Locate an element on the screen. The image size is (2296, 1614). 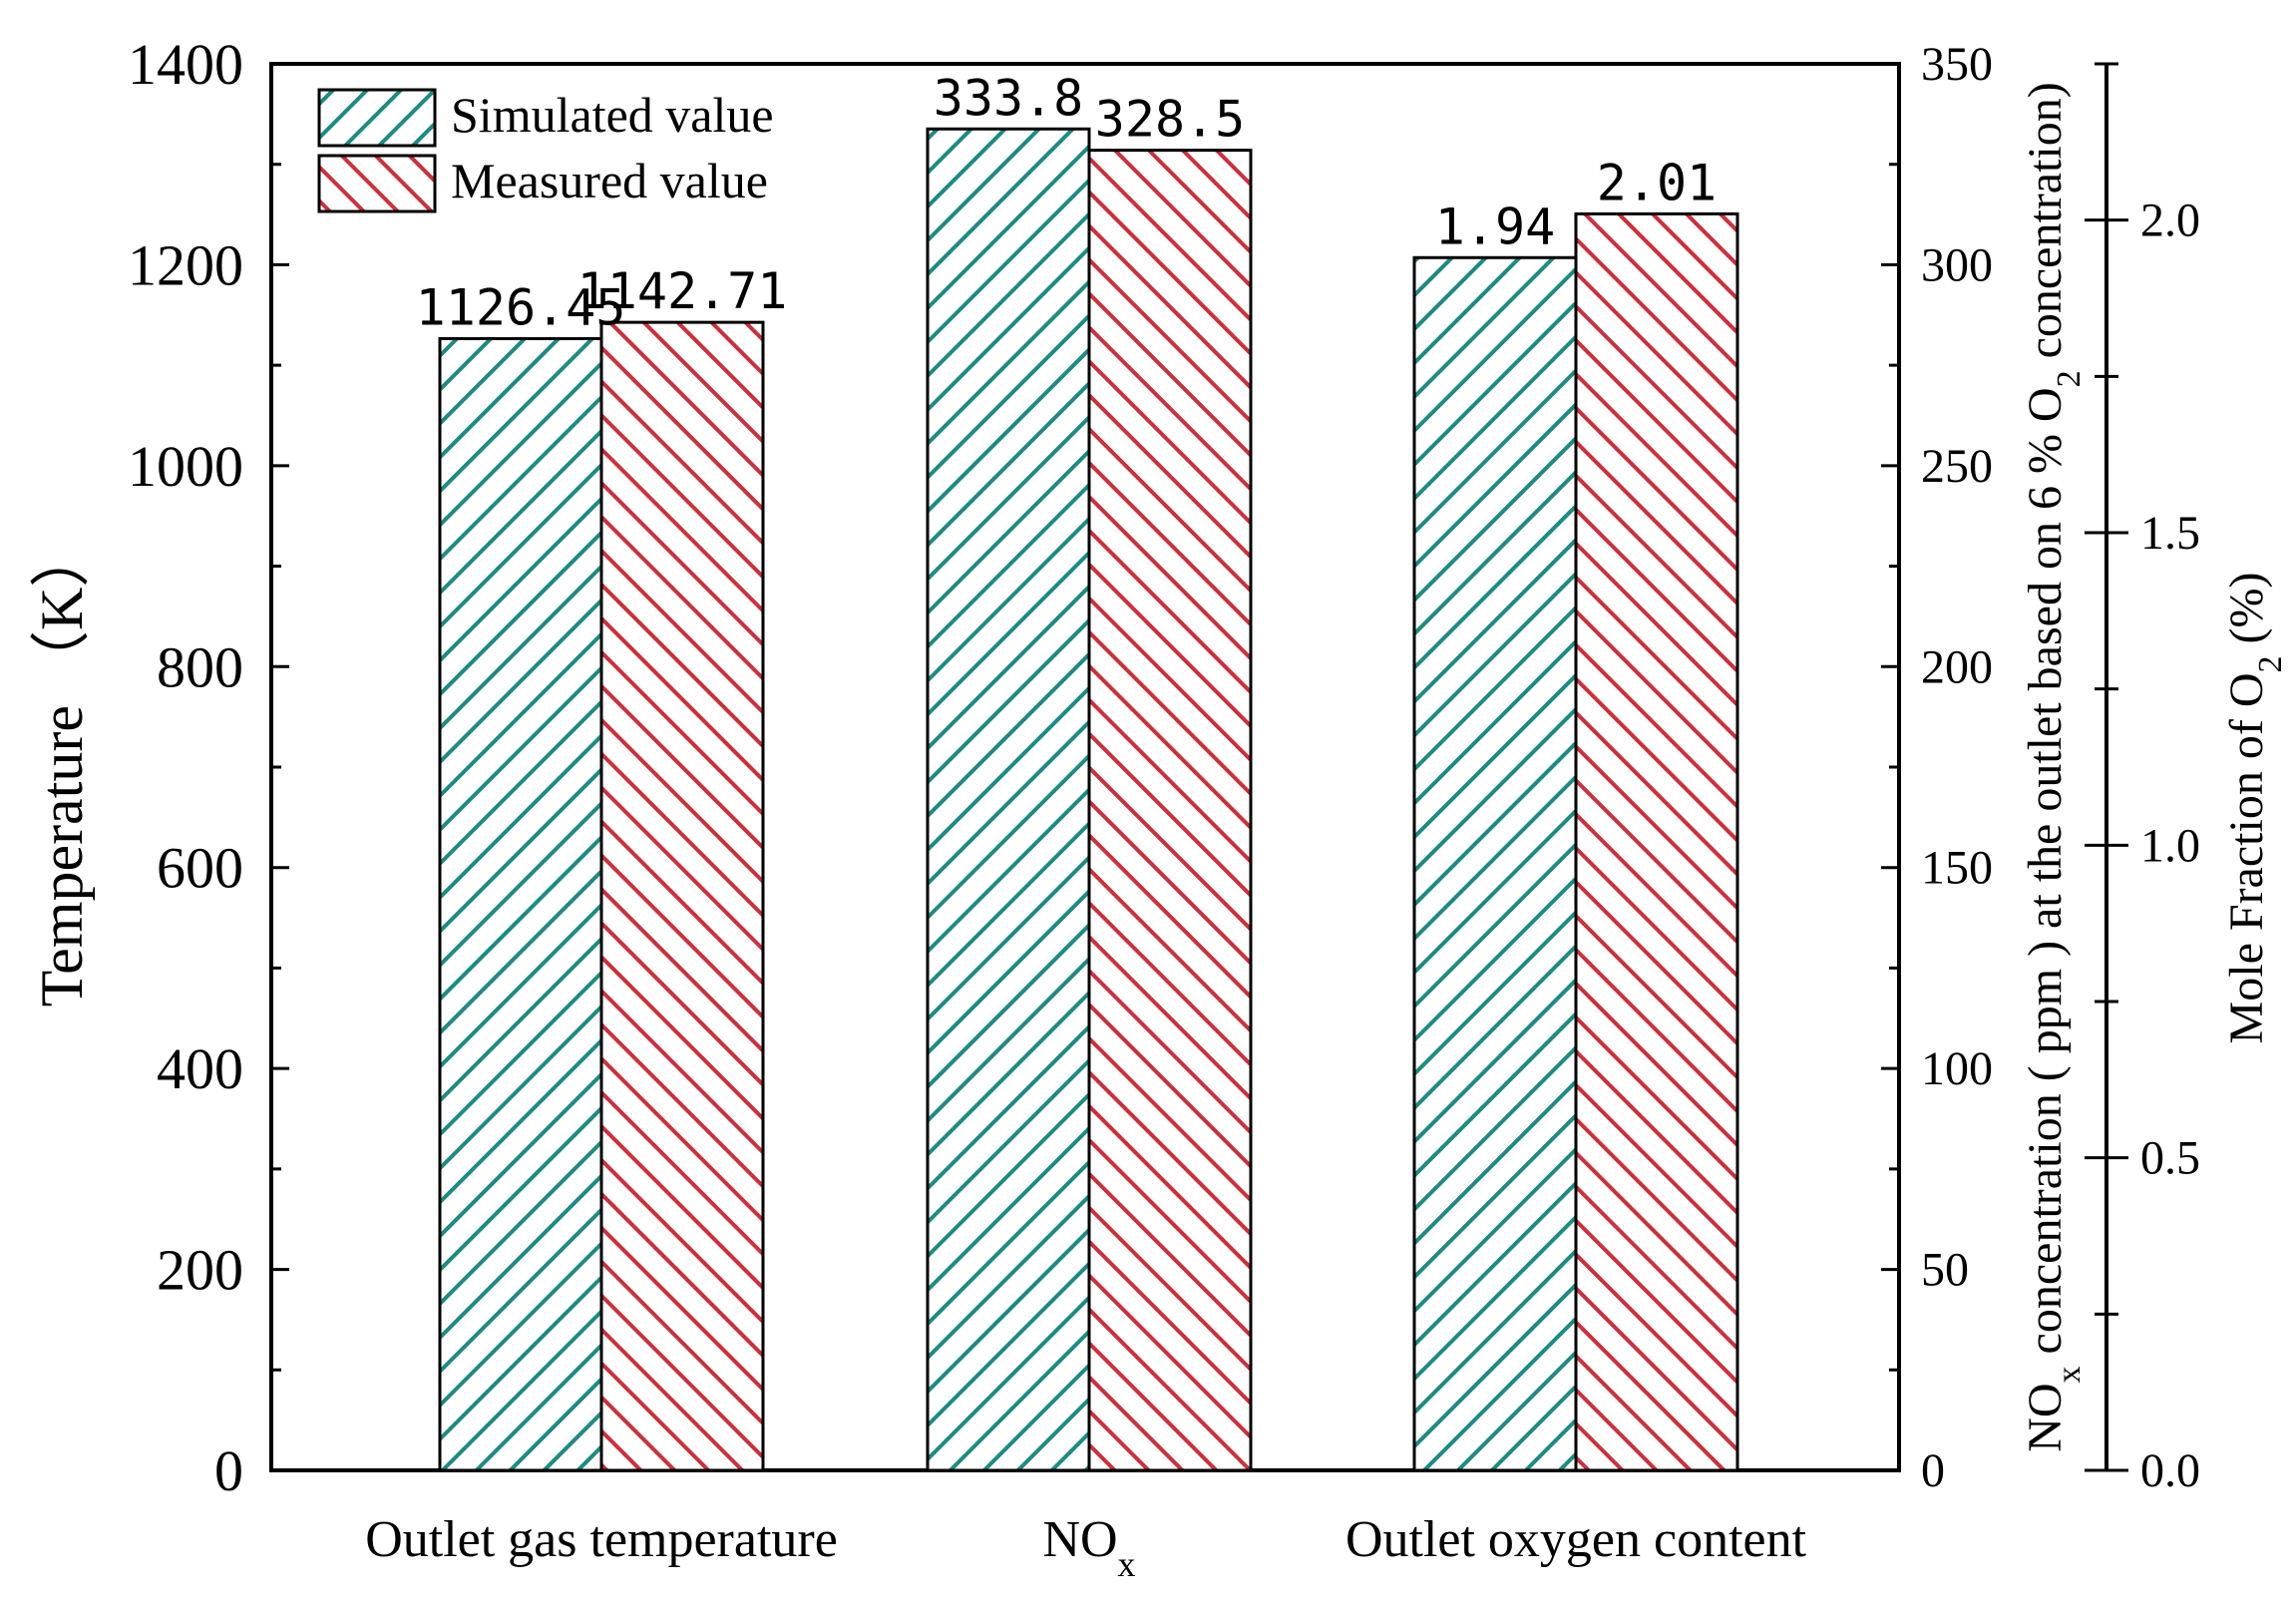
right1-tick-label: 100 is located at coordinates (1957, 1068).